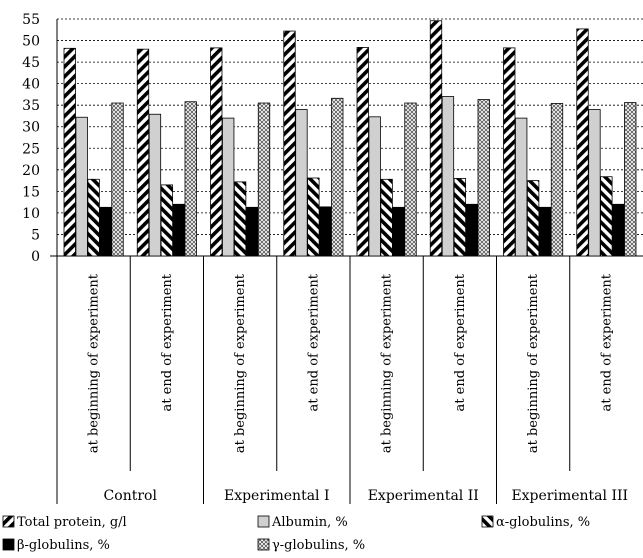 Image resolution: width=643 pixels, height=558 pixels. I want to click on group-label: Experimental II, so click(423, 496).